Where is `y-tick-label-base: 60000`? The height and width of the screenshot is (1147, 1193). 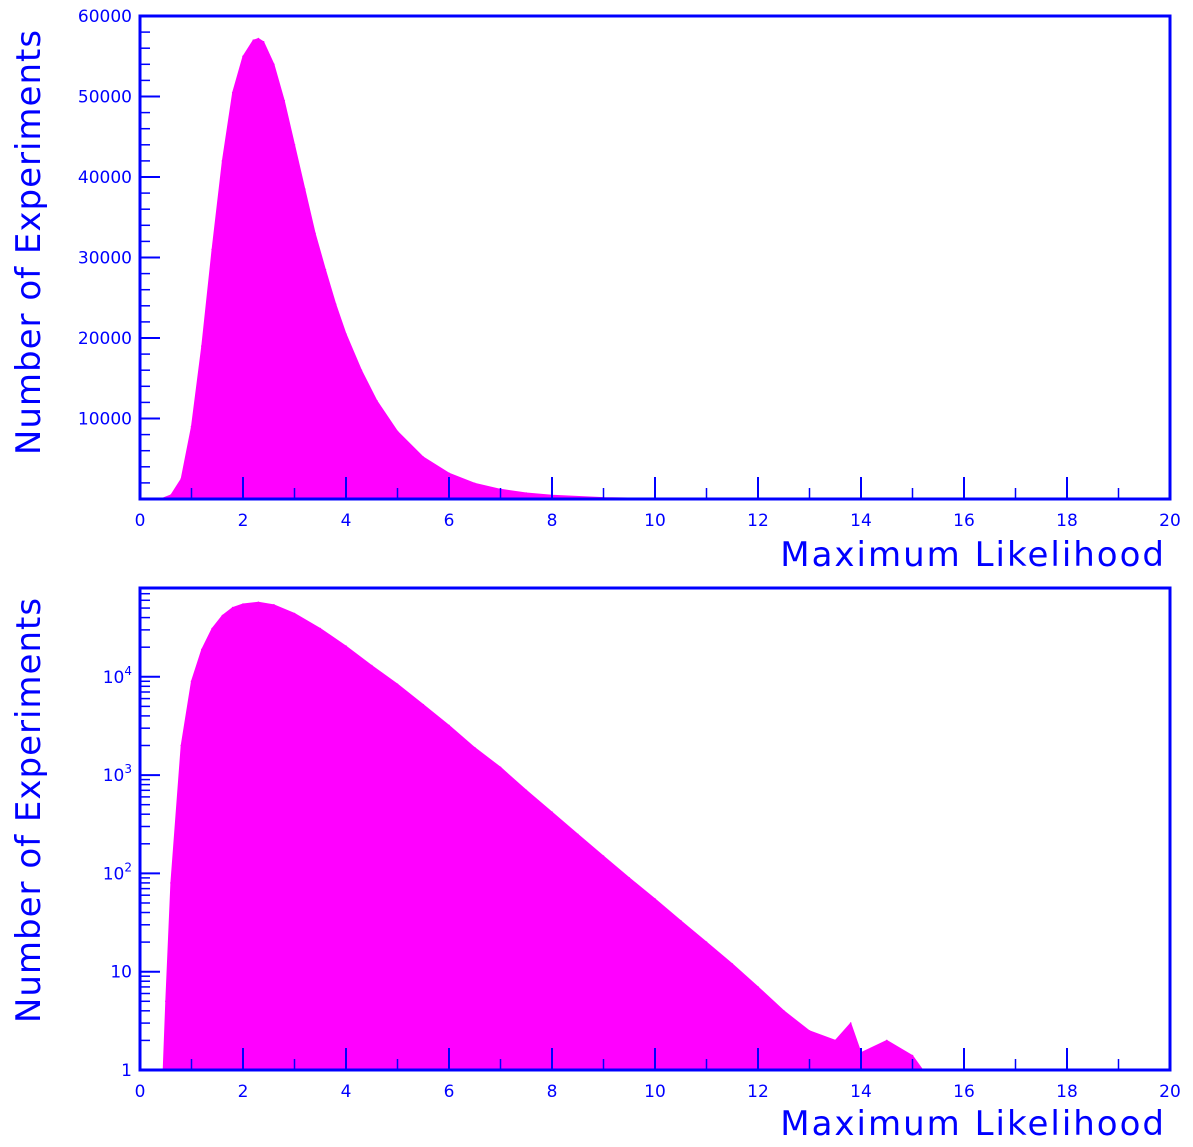
y-tick-label-base: 60000 is located at coordinates (105, 17).